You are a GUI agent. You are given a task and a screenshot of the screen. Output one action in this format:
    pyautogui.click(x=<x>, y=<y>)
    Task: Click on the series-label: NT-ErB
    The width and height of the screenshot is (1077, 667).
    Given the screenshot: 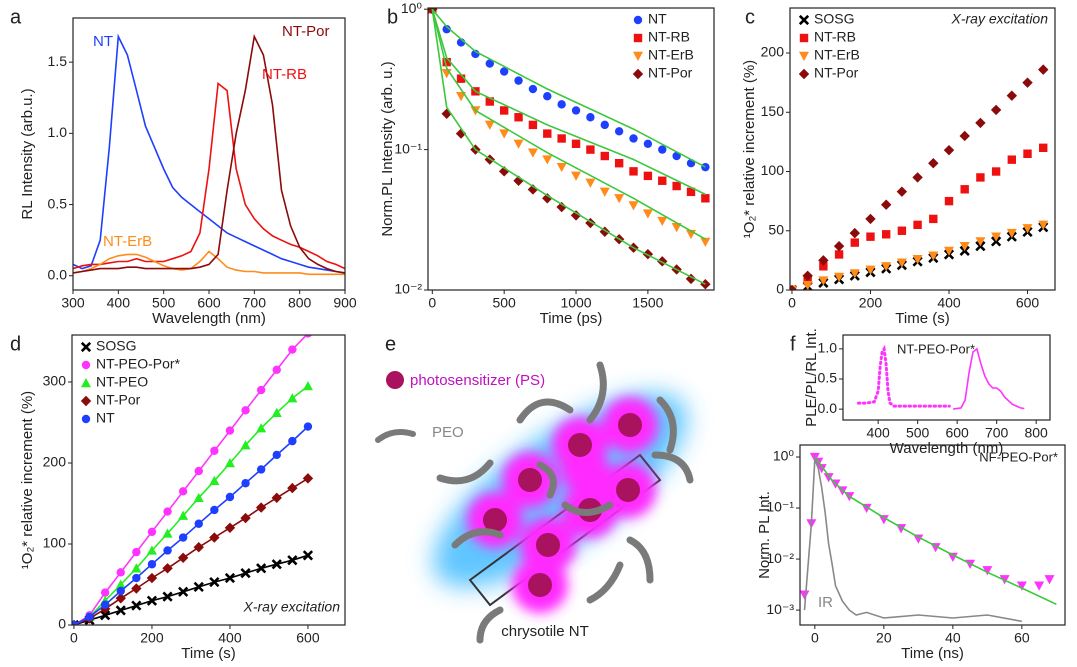 What is the action you would take?
    pyautogui.click(x=127, y=241)
    